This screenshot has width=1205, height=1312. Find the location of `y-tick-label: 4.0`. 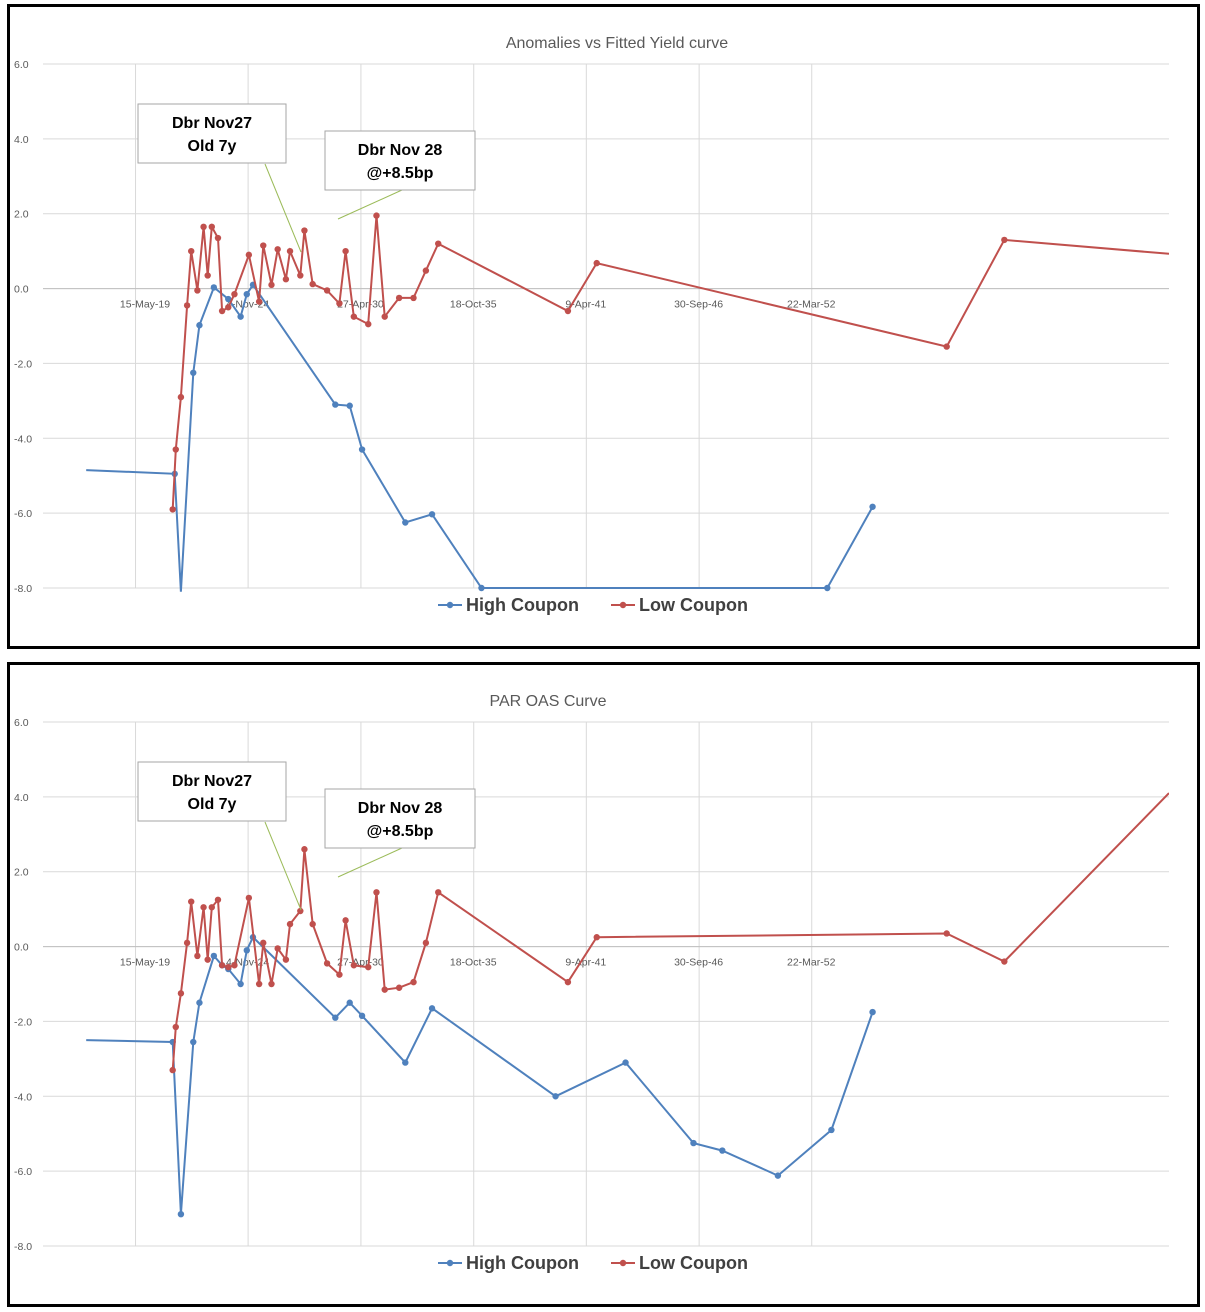

y-tick-label: 4.0 is located at coordinates (21, 140).